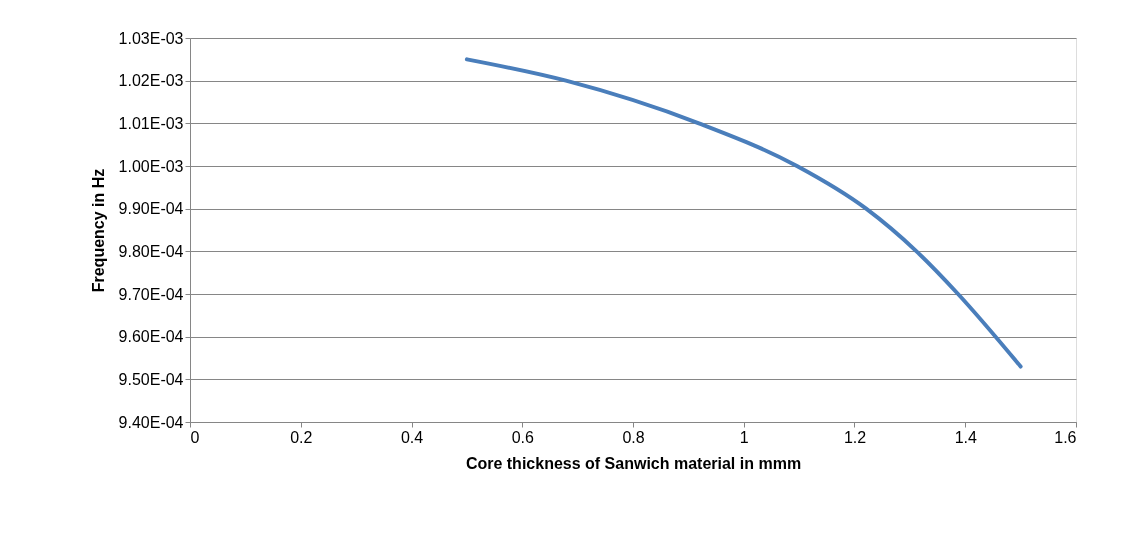  I want to click on y-tick-label: 9.70E-04, so click(151, 294).